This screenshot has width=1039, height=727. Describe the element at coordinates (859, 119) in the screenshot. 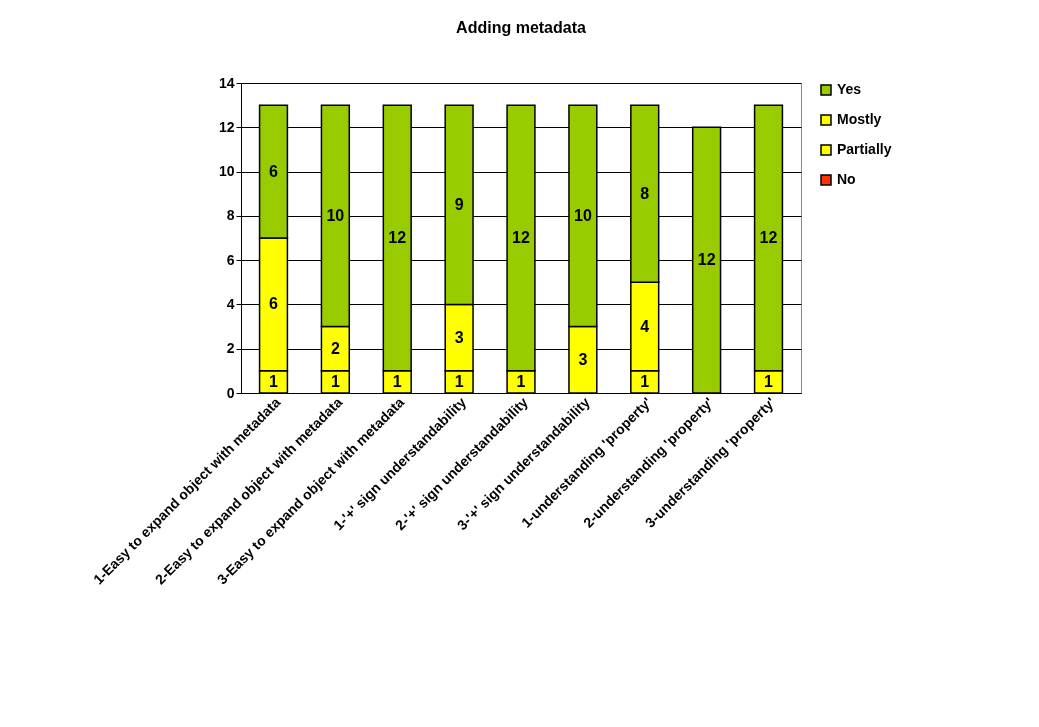

I see `legend-label: Mostly` at that location.